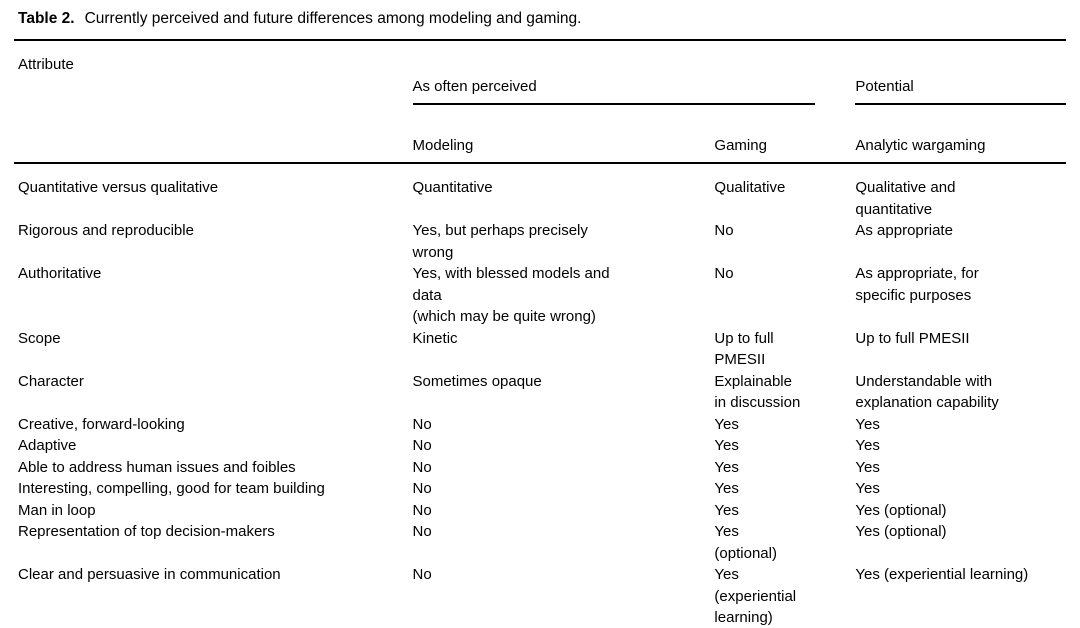 The width and height of the screenshot is (1080, 628). Describe the element at coordinates (745, 542) in the screenshot. I see `cell-gaming: Yes (optional)` at that location.